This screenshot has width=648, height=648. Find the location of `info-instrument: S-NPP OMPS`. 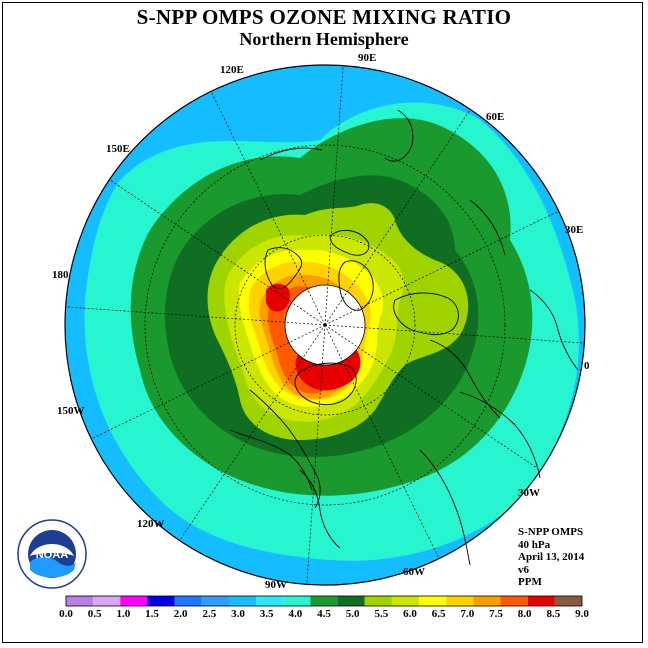

info-instrument: S-NPP OMPS is located at coordinates (551, 532).